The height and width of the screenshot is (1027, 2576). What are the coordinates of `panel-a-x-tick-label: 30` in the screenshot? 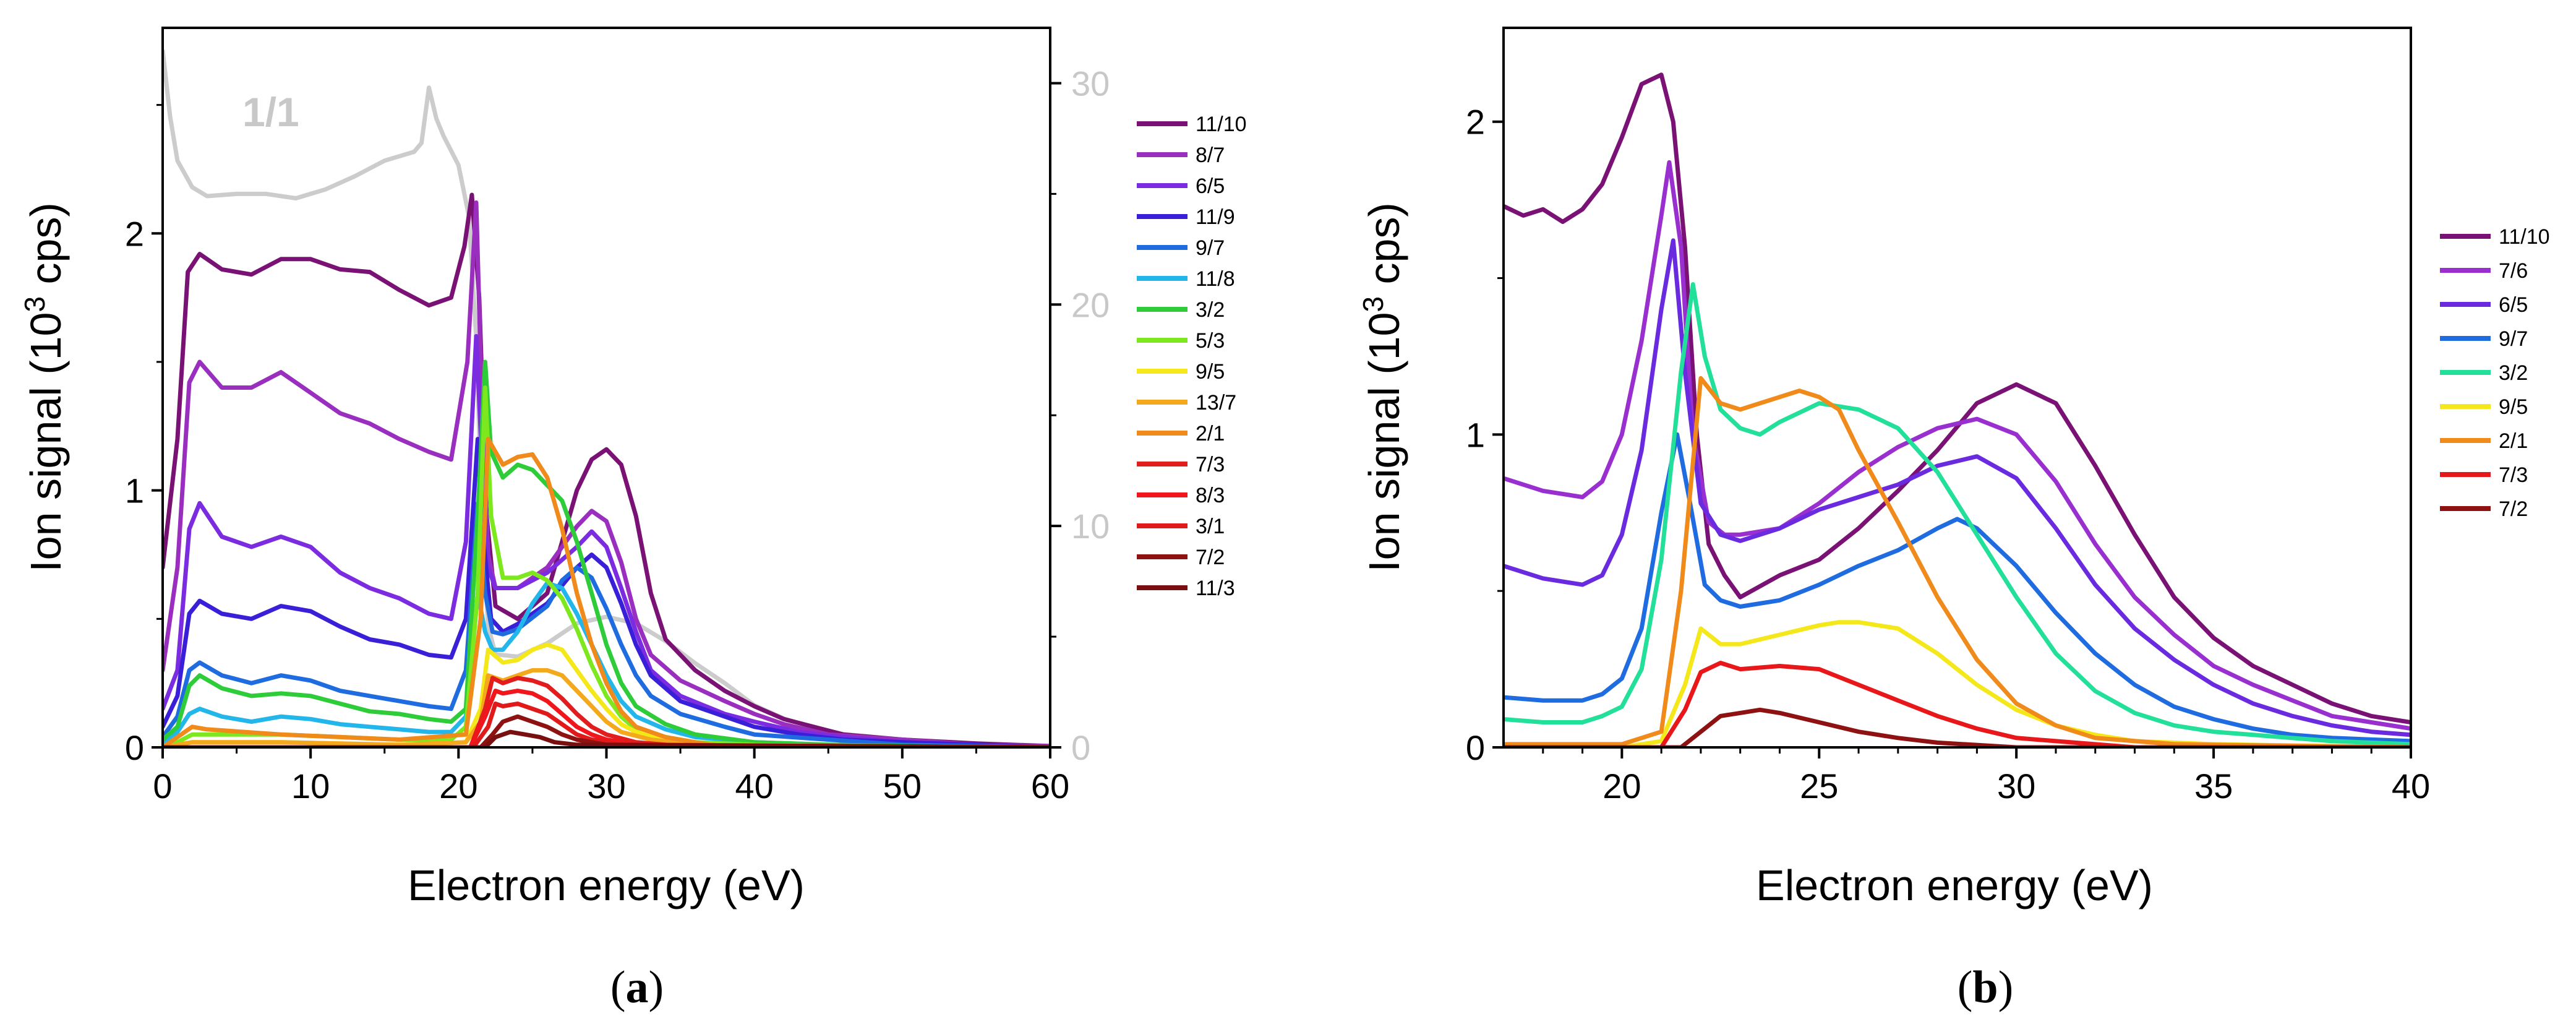 It's located at (606, 786).